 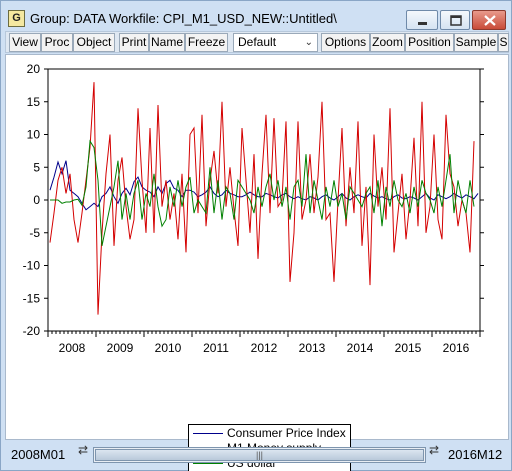 I want to click on x-tick-label: 2008, so click(x=72, y=348).